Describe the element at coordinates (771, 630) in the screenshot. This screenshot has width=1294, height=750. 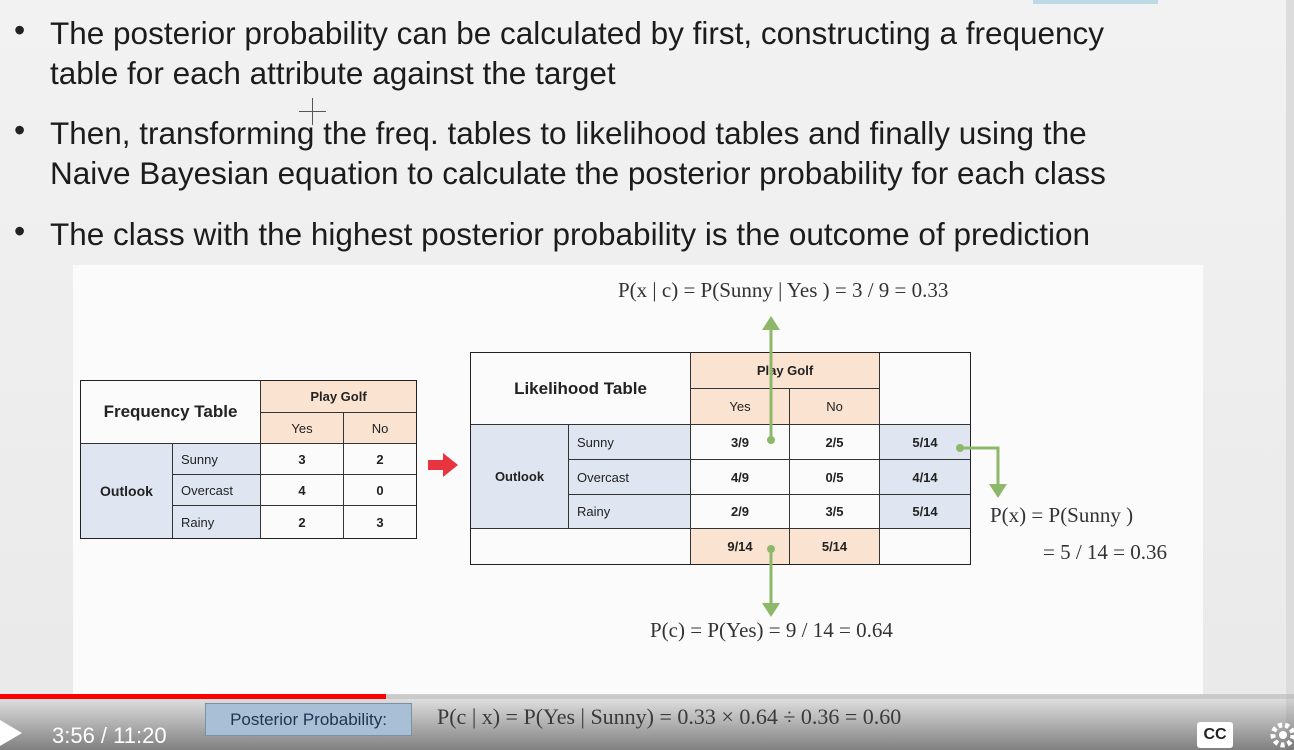
I see `prior-c-formula: P(c) = P(Yes) = 9 / 14 = 0.64` at that location.